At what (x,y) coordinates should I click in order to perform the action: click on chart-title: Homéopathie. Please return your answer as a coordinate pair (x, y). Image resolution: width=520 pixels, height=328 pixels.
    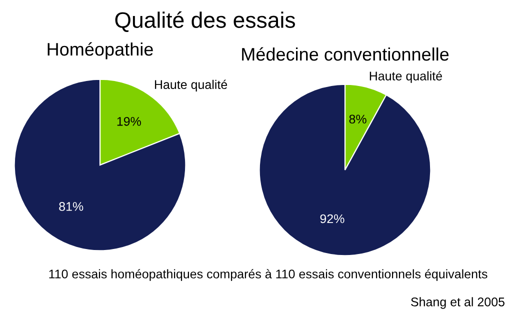
    Looking at the image, I should click on (100, 51).